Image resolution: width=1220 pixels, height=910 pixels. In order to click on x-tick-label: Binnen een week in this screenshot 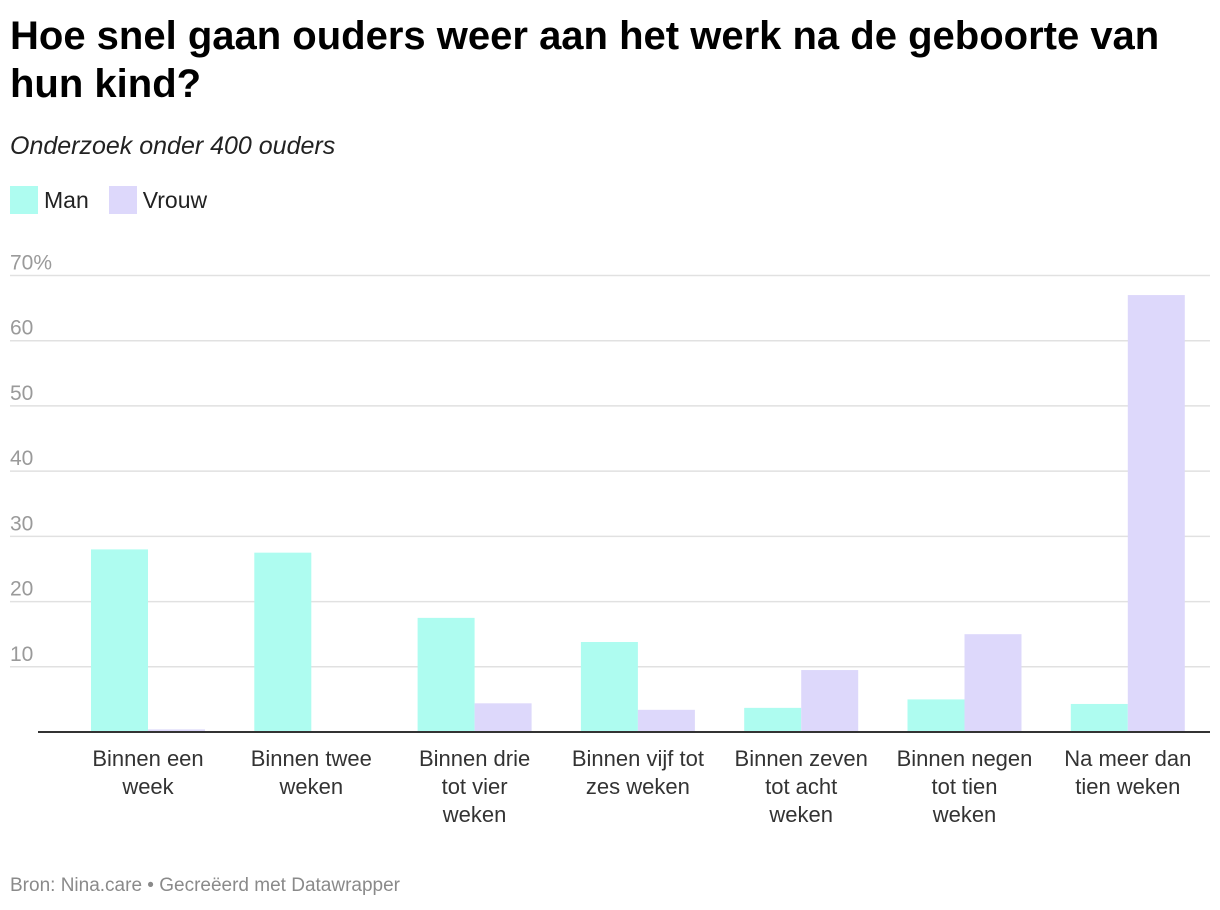, I will do `click(147, 772)`.